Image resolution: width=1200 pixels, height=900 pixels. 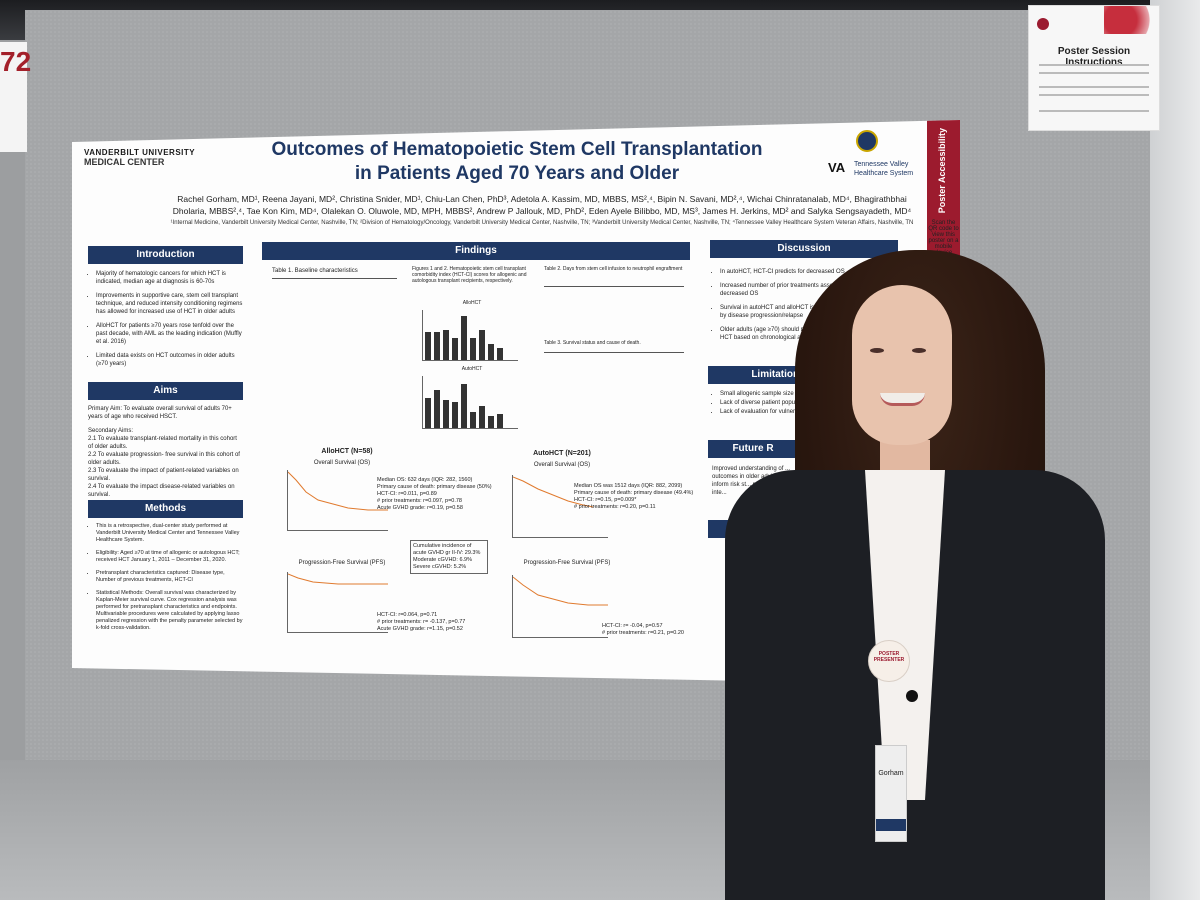 I want to click on va-label: VA, so click(x=837, y=167).